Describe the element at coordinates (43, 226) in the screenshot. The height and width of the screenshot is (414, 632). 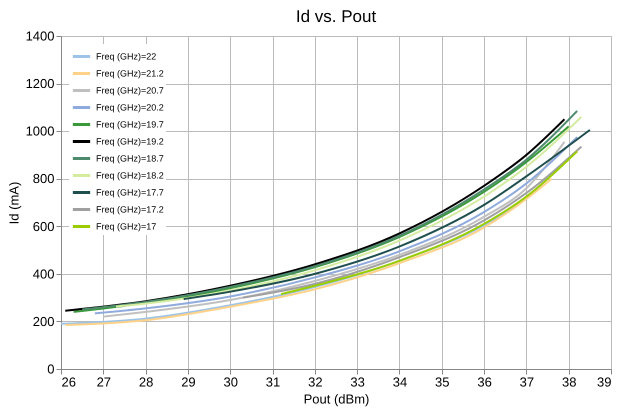
I see `y-tick-label: 600` at that location.